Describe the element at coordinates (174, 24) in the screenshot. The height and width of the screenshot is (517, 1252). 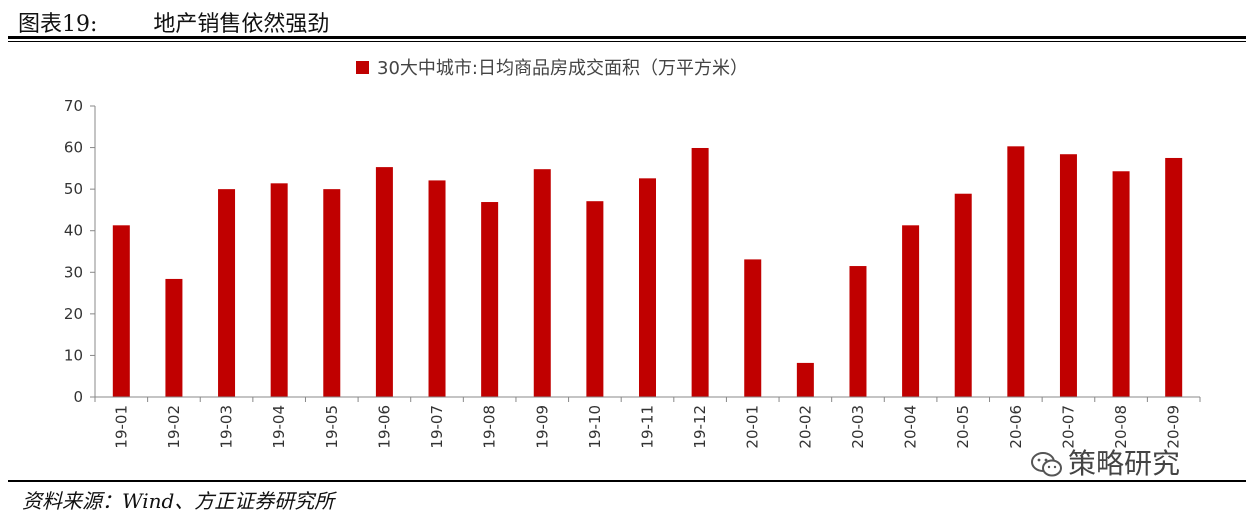
I see `figure-title: 图表19: 地产销售依然强劲` at that location.